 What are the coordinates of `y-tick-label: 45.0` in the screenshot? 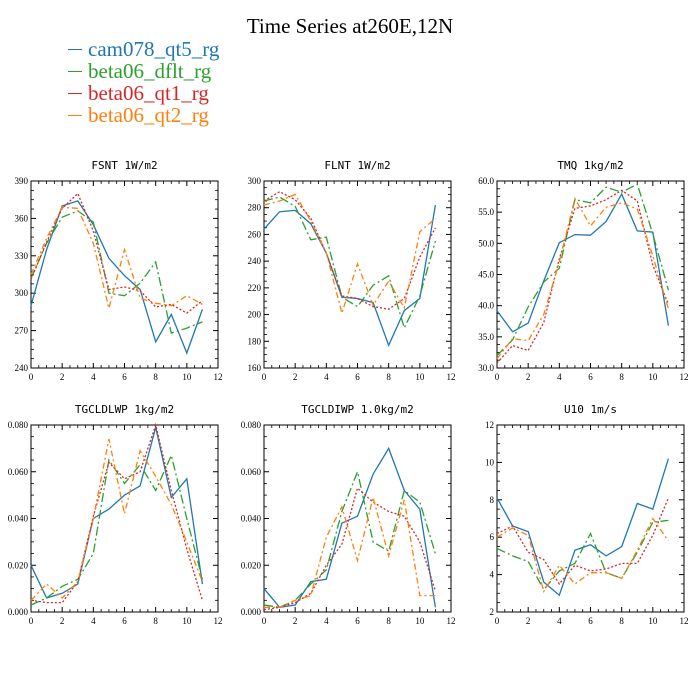 It's located at (486, 275).